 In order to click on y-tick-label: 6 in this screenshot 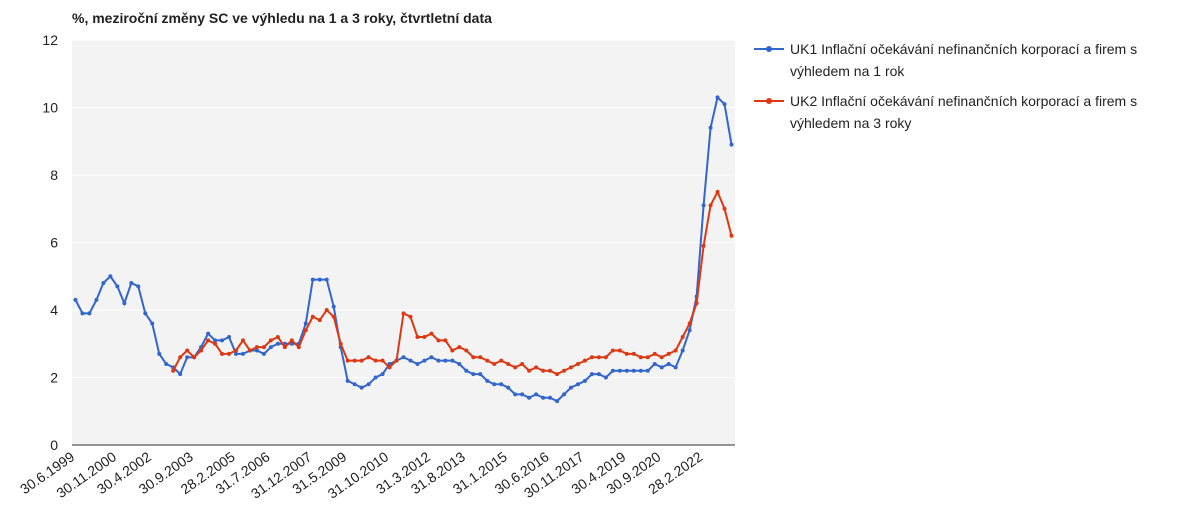, I will do `click(54, 243)`.